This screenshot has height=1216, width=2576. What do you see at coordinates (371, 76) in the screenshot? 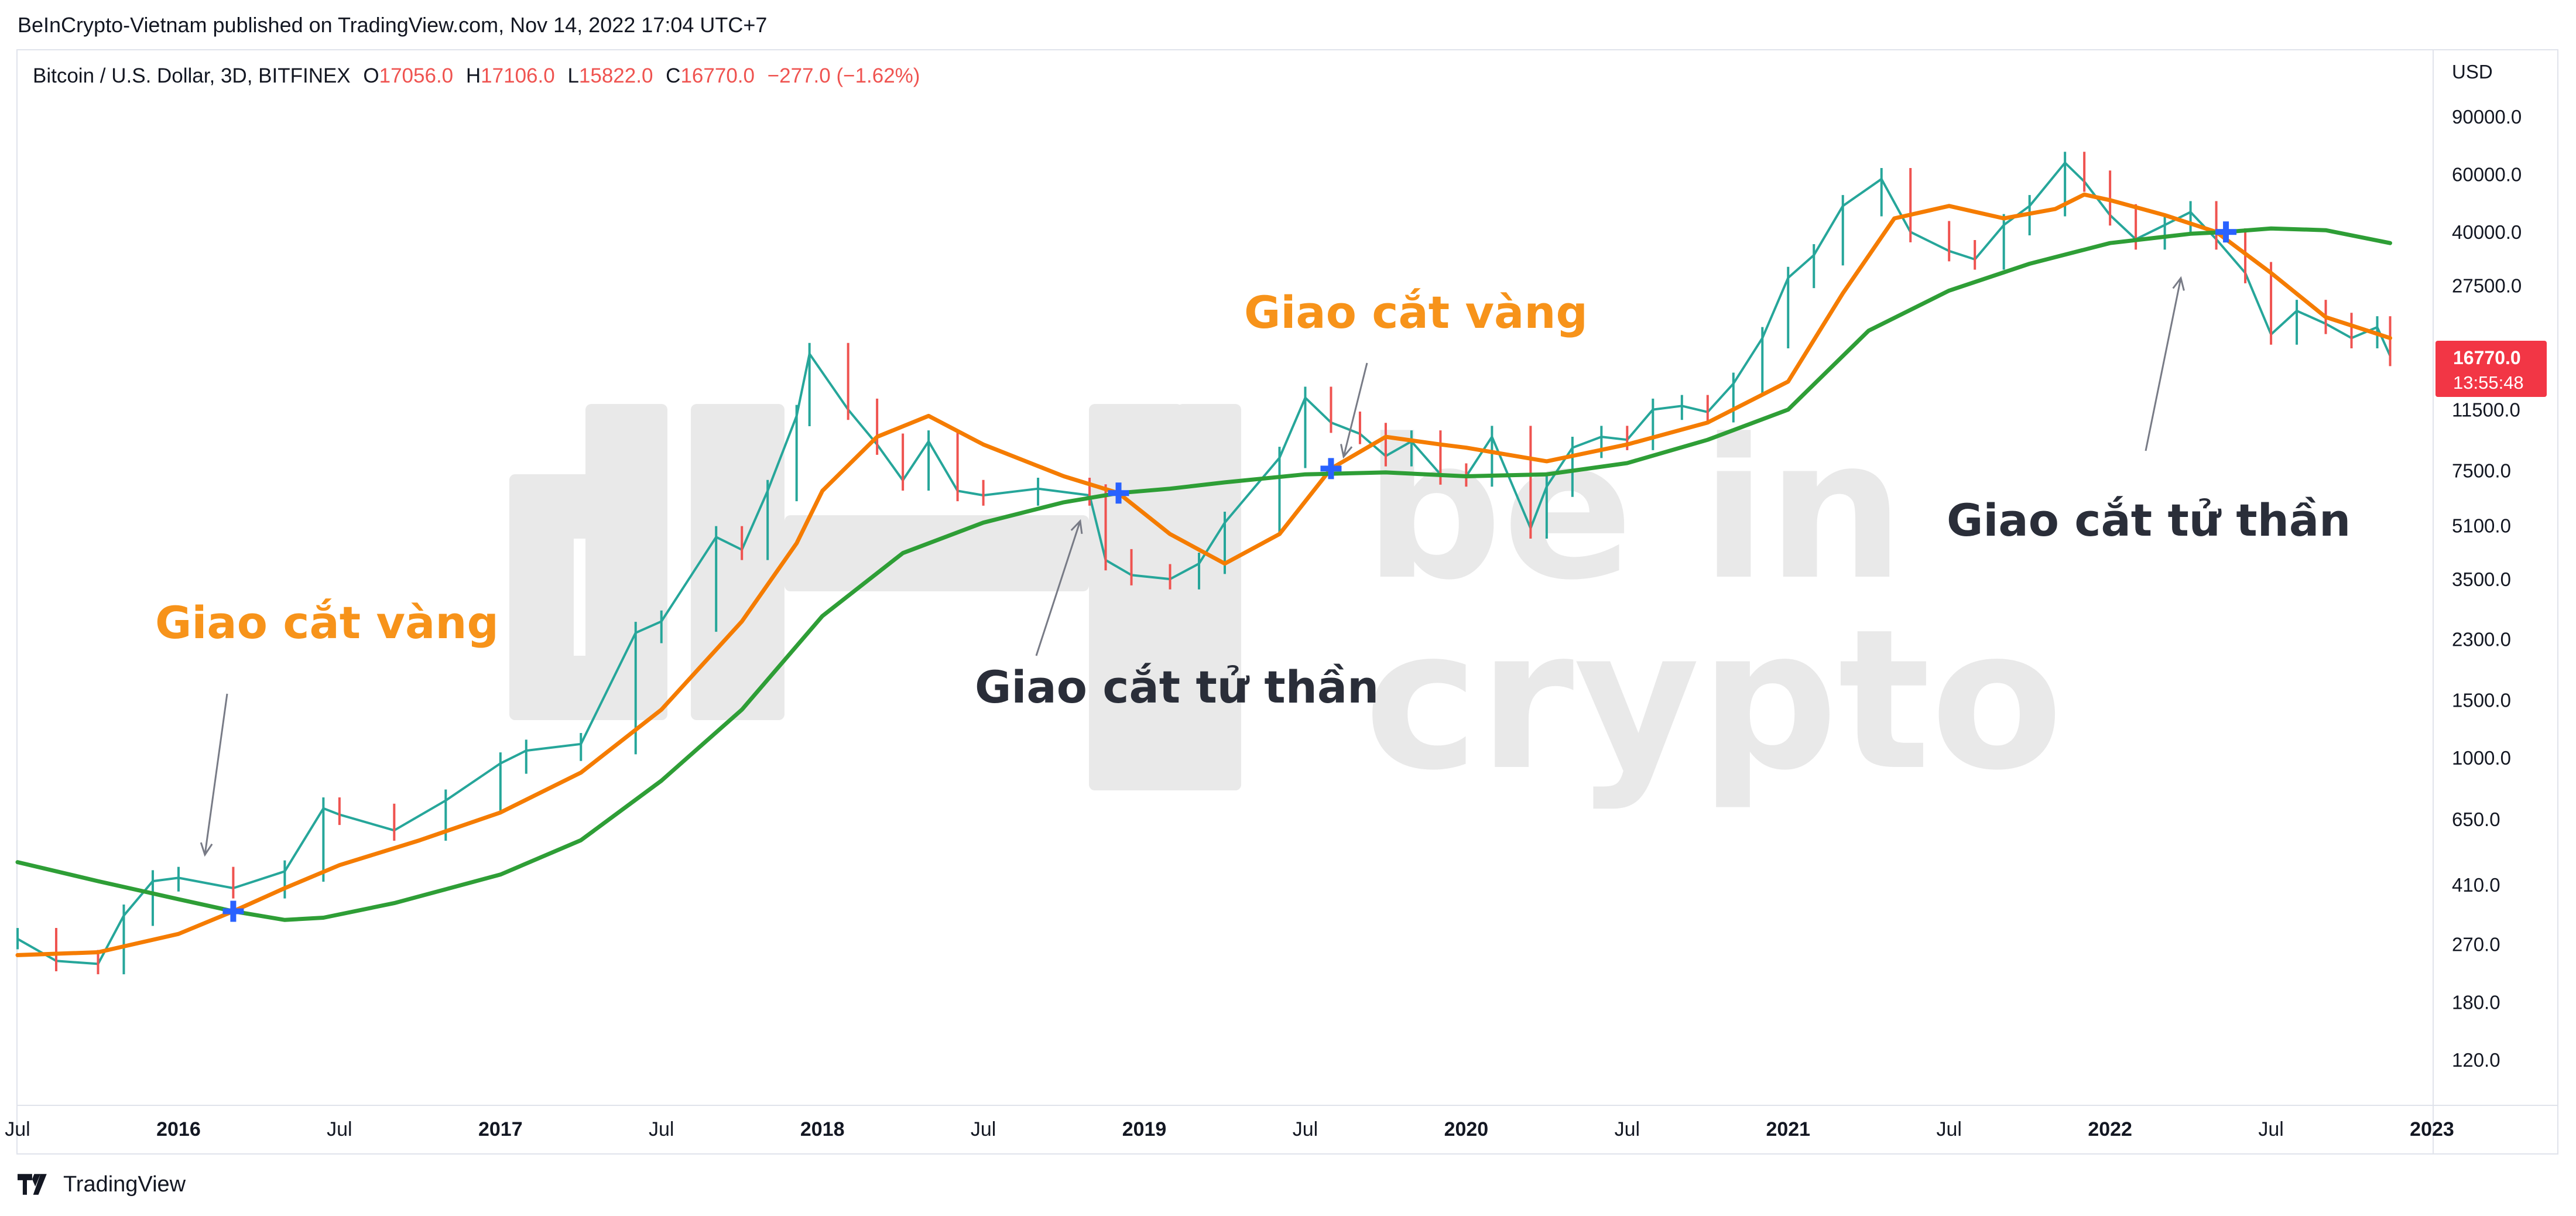
I see `legend-open-key: O` at bounding box center [371, 76].